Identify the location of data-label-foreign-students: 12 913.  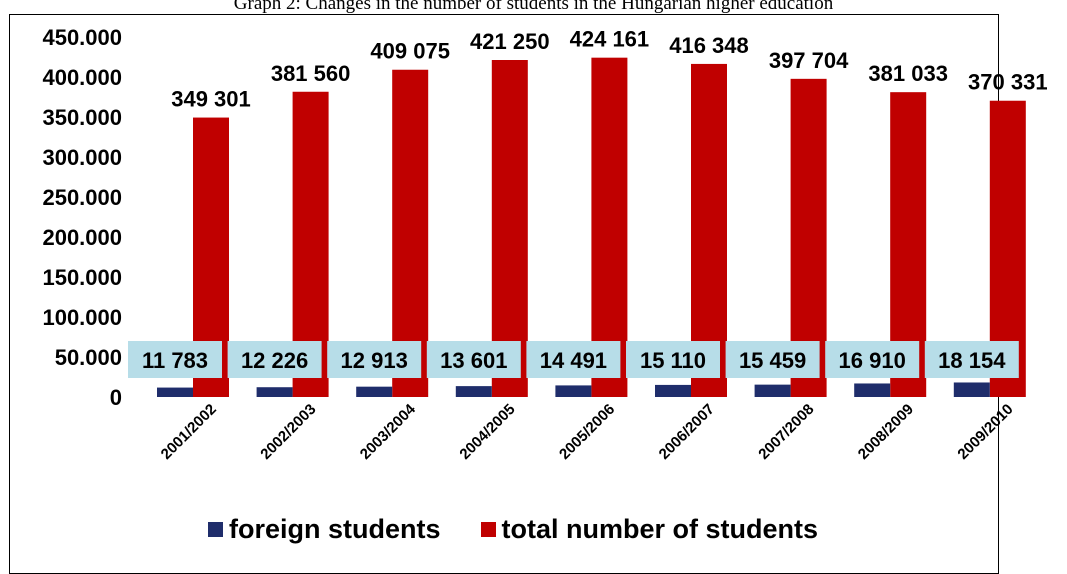
(374, 360).